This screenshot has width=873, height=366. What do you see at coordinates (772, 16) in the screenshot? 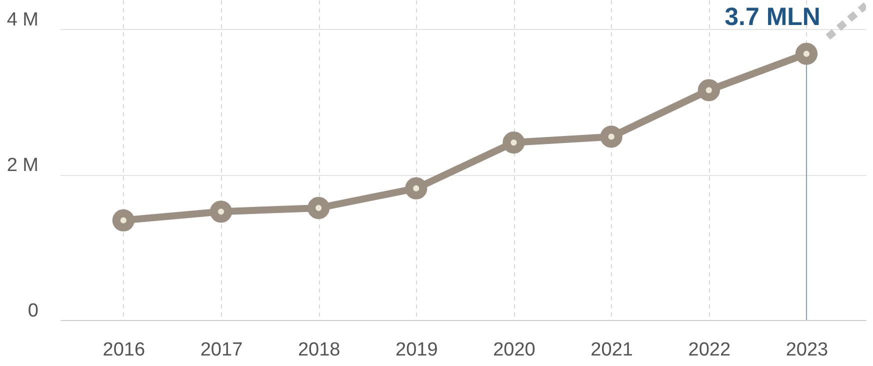
I see `annotation: 3.7 MLN` at bounding box center [772, 16].